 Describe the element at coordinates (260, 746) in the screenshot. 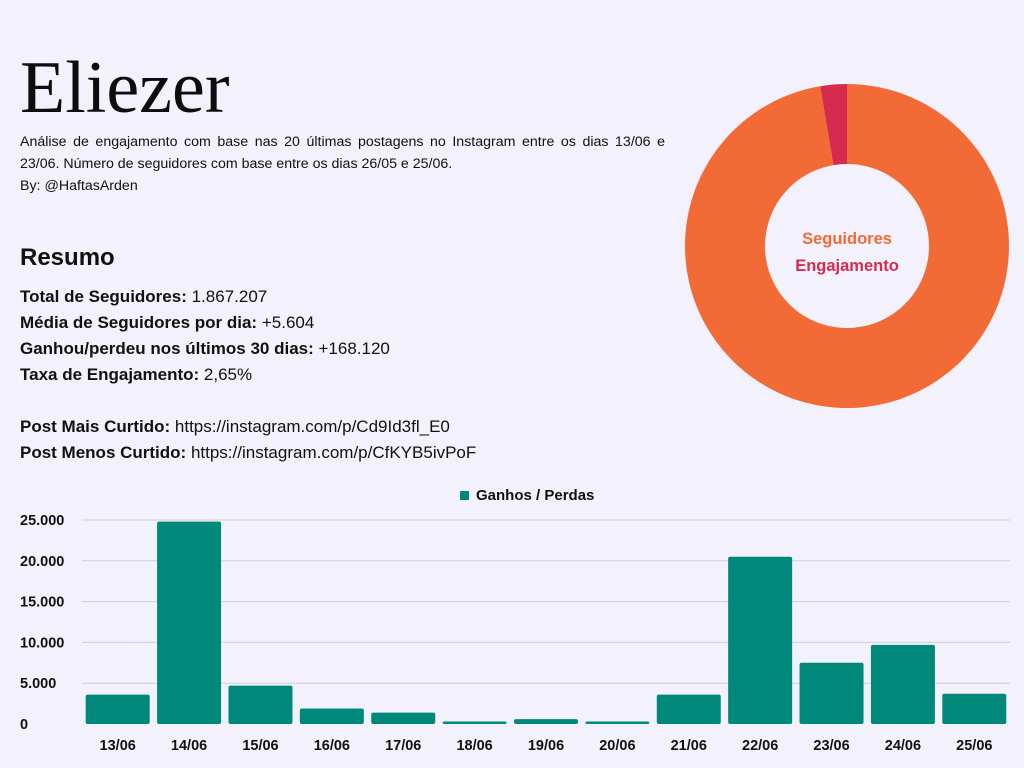

I see `x-tick-label: 15/06` at that location.